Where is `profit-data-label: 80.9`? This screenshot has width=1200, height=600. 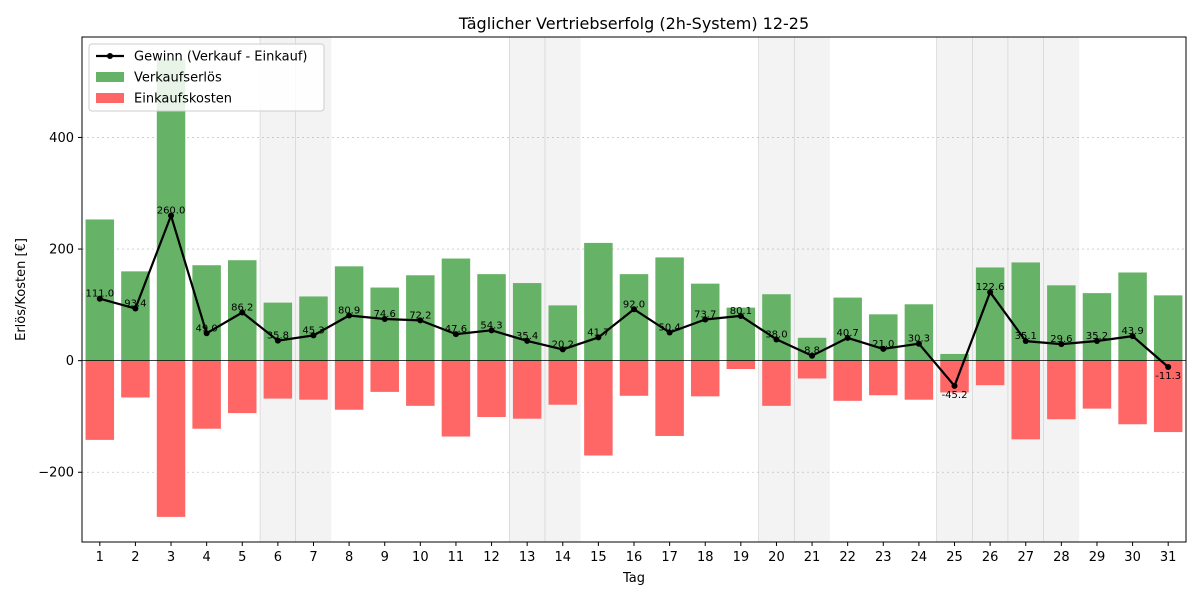 profit-data-label: 80.9 is located at coordinates (349, 311).